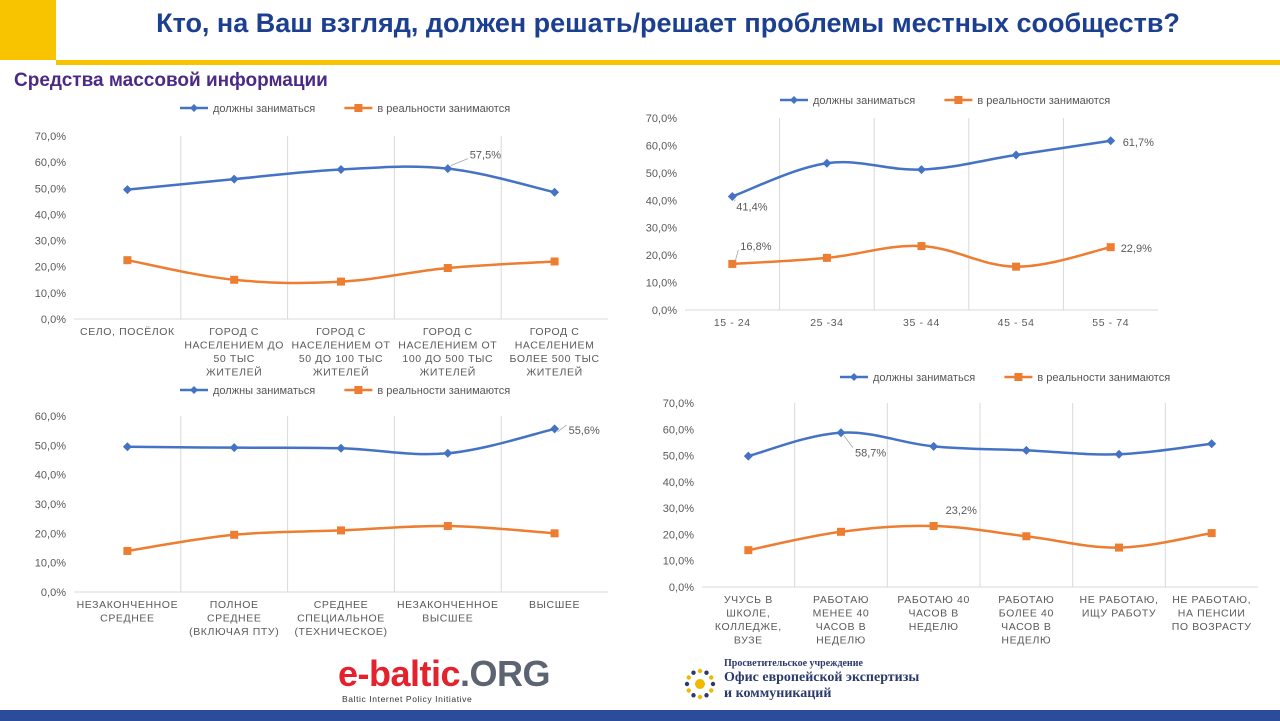  I want to click on x-tick-label: ПО ВОЗРАСТУ, so click(1212, 627).